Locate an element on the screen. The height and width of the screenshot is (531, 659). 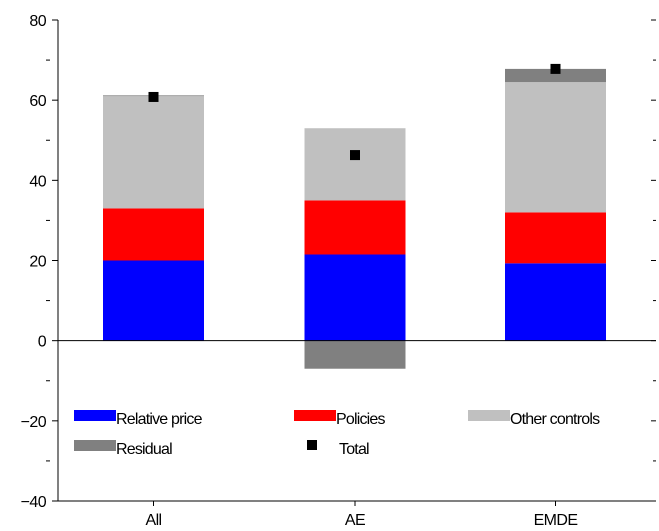
total-marker-all is located at coordinates (153, 96).